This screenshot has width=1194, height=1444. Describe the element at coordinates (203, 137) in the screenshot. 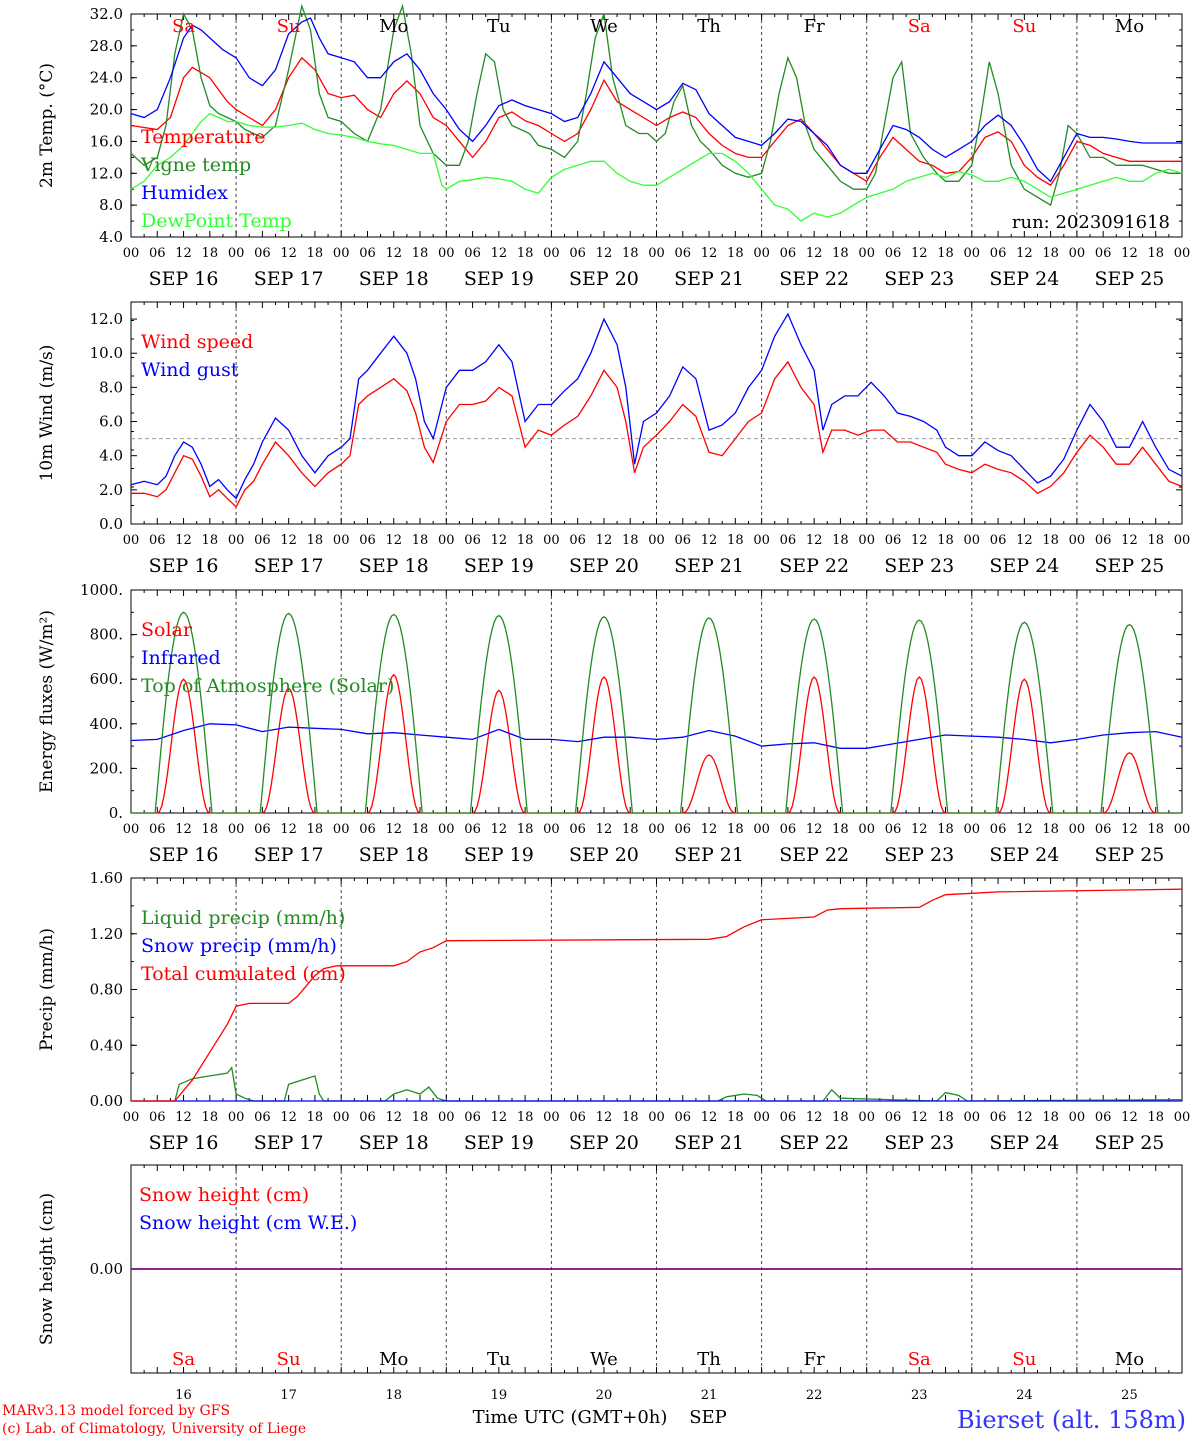

I see `legend-entry: Temperature` at that location.